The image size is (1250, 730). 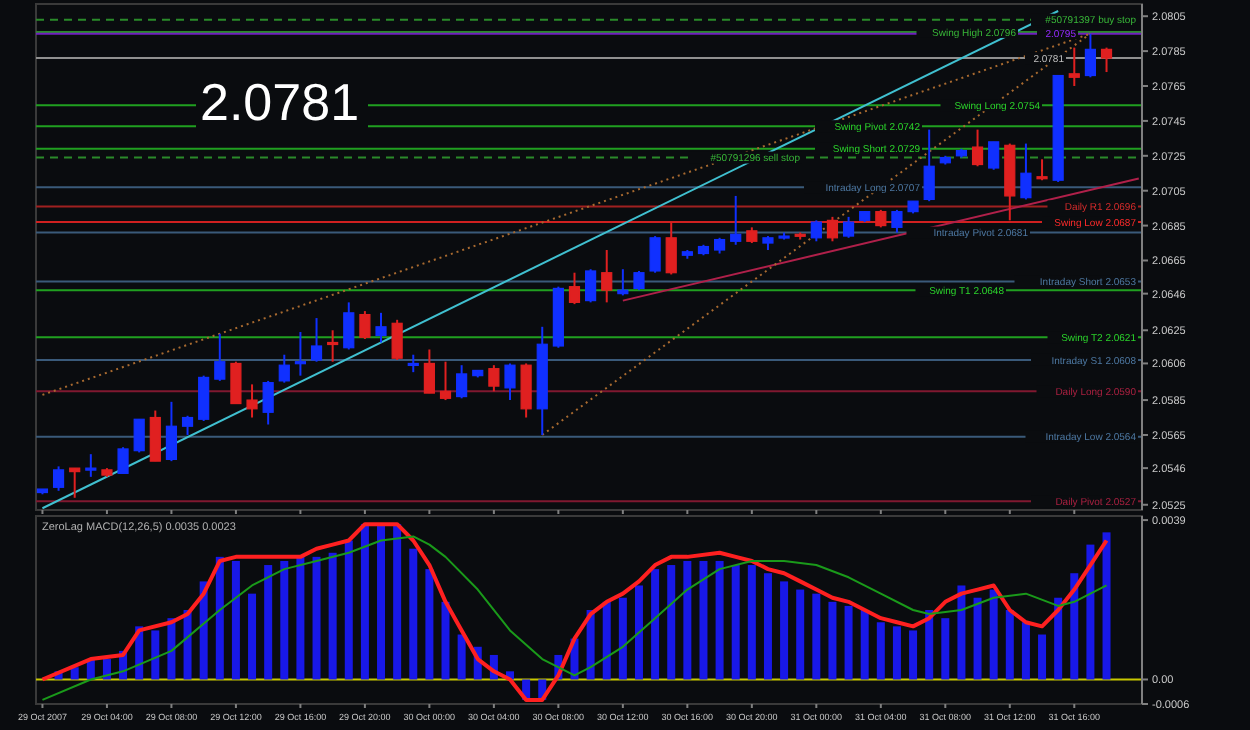 I want to click on annotation: 2.0781, so click(x=280, y=102).